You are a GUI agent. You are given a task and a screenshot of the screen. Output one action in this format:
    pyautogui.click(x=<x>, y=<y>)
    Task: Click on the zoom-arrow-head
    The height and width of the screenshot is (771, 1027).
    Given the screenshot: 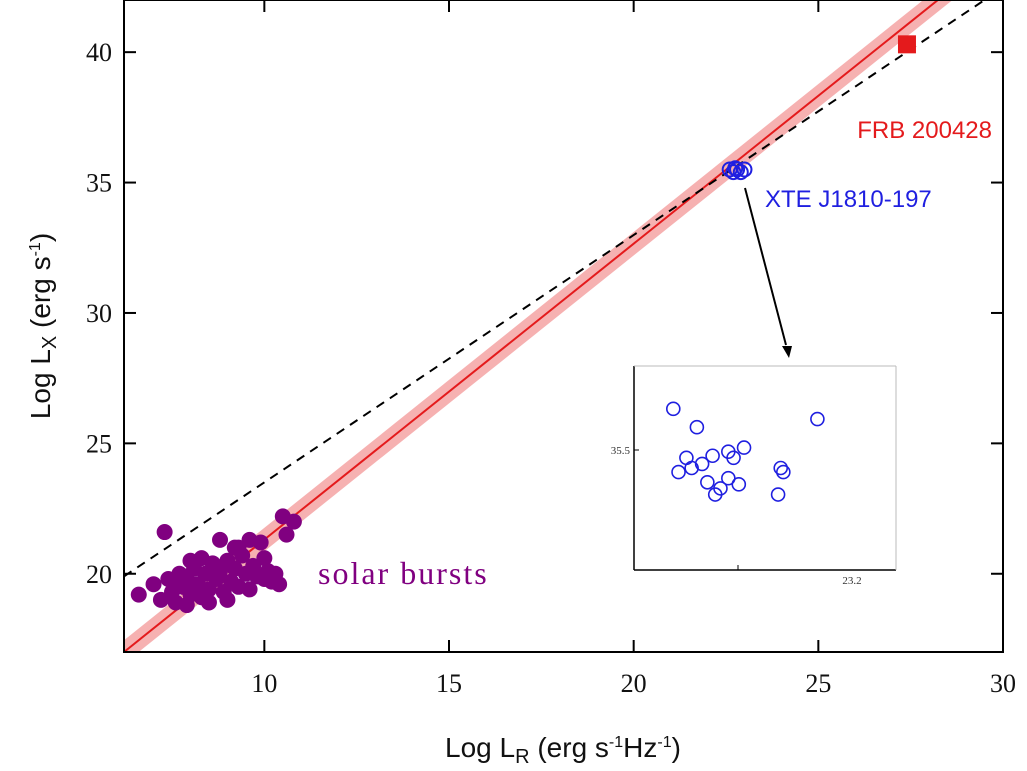 What is the action you would take?
    pyautogui.click(x=787, y=352)
    